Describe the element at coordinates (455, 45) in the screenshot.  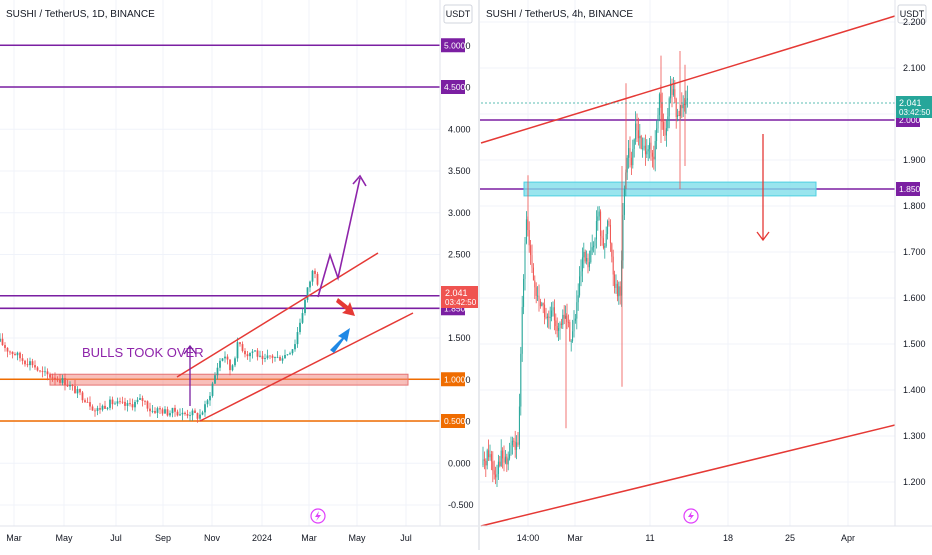
I see `left-level-tag-label: 5.000` at that location.